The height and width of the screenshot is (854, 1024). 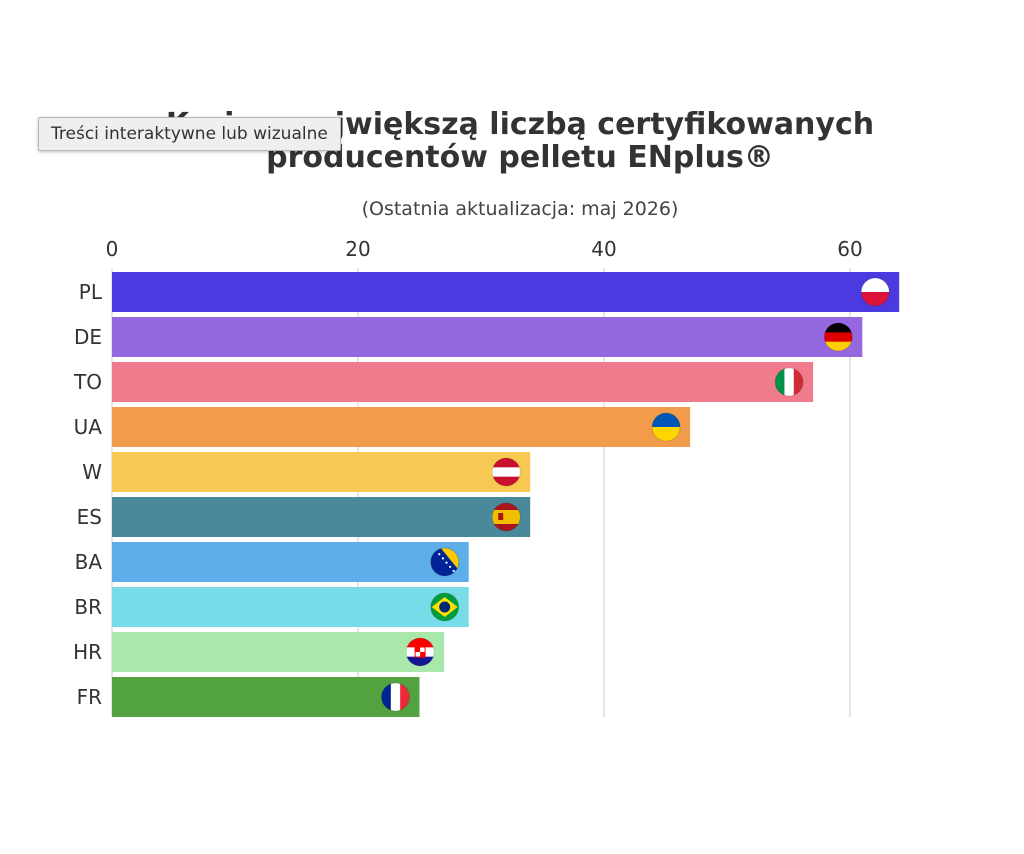 What do you see at coordinates (266, 697) in the screenshot?
I see `bar-fr` at bounding box center [266, 697].